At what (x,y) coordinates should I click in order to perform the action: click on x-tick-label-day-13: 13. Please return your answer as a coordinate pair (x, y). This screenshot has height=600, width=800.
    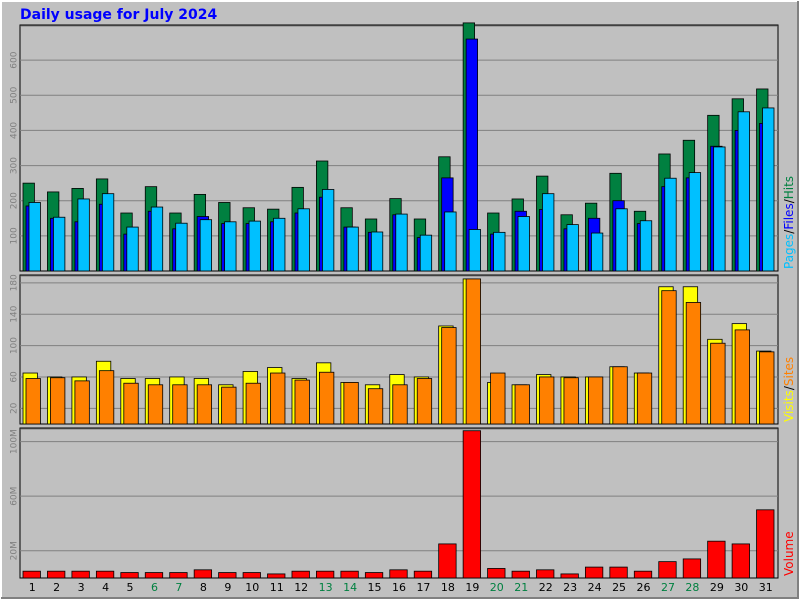
    Looking at the image, I should click on (326, 587).